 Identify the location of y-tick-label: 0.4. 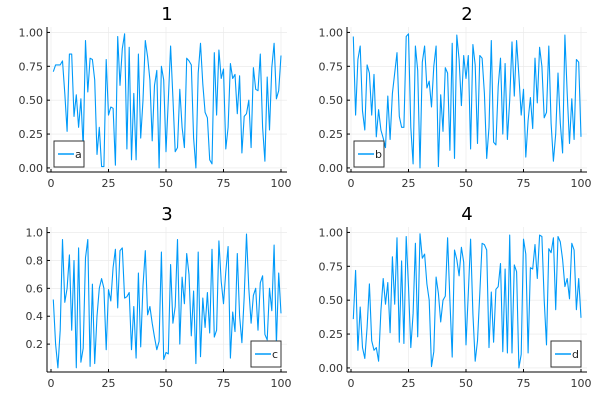
(35, 316).